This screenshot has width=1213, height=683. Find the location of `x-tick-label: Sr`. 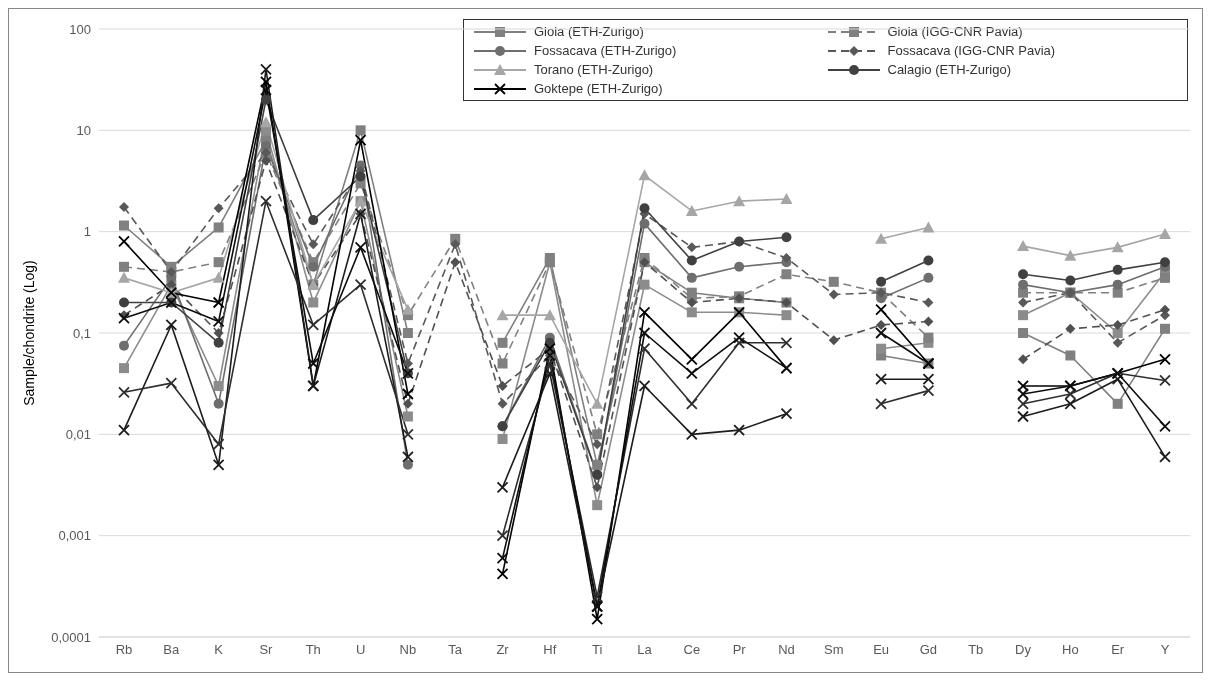

x-tick-label: Sr is located at coordinates (266, 650).